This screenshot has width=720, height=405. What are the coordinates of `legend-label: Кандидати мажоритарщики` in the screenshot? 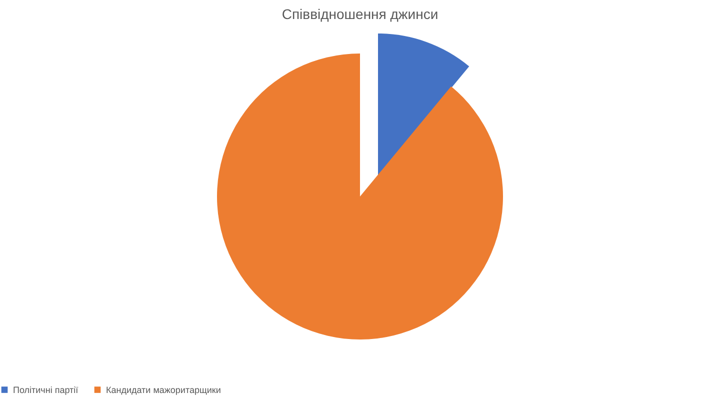 It's located at (163, 389).